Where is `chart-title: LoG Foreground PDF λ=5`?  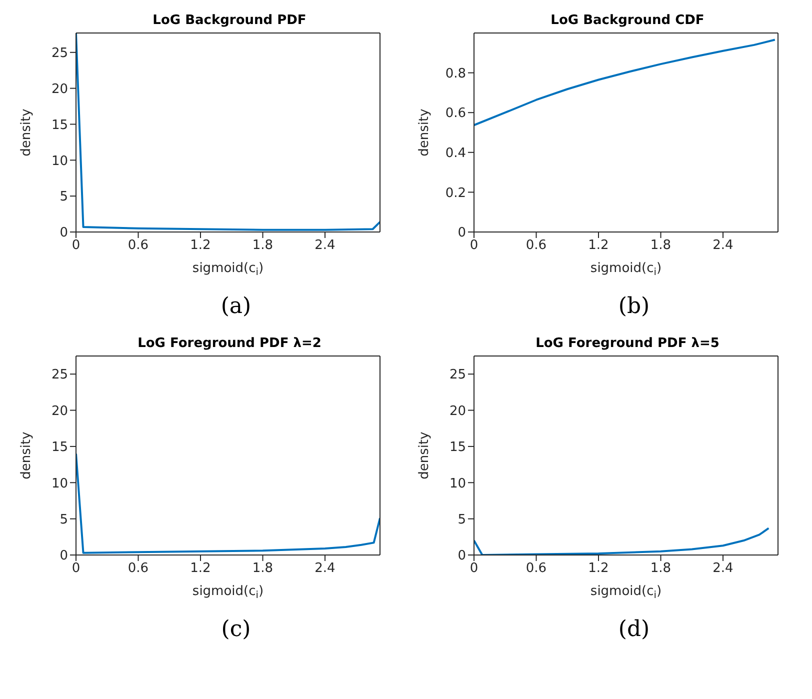 chart-title: LoG Foreground PDF λ=5 is located at coordinates (628, 343).